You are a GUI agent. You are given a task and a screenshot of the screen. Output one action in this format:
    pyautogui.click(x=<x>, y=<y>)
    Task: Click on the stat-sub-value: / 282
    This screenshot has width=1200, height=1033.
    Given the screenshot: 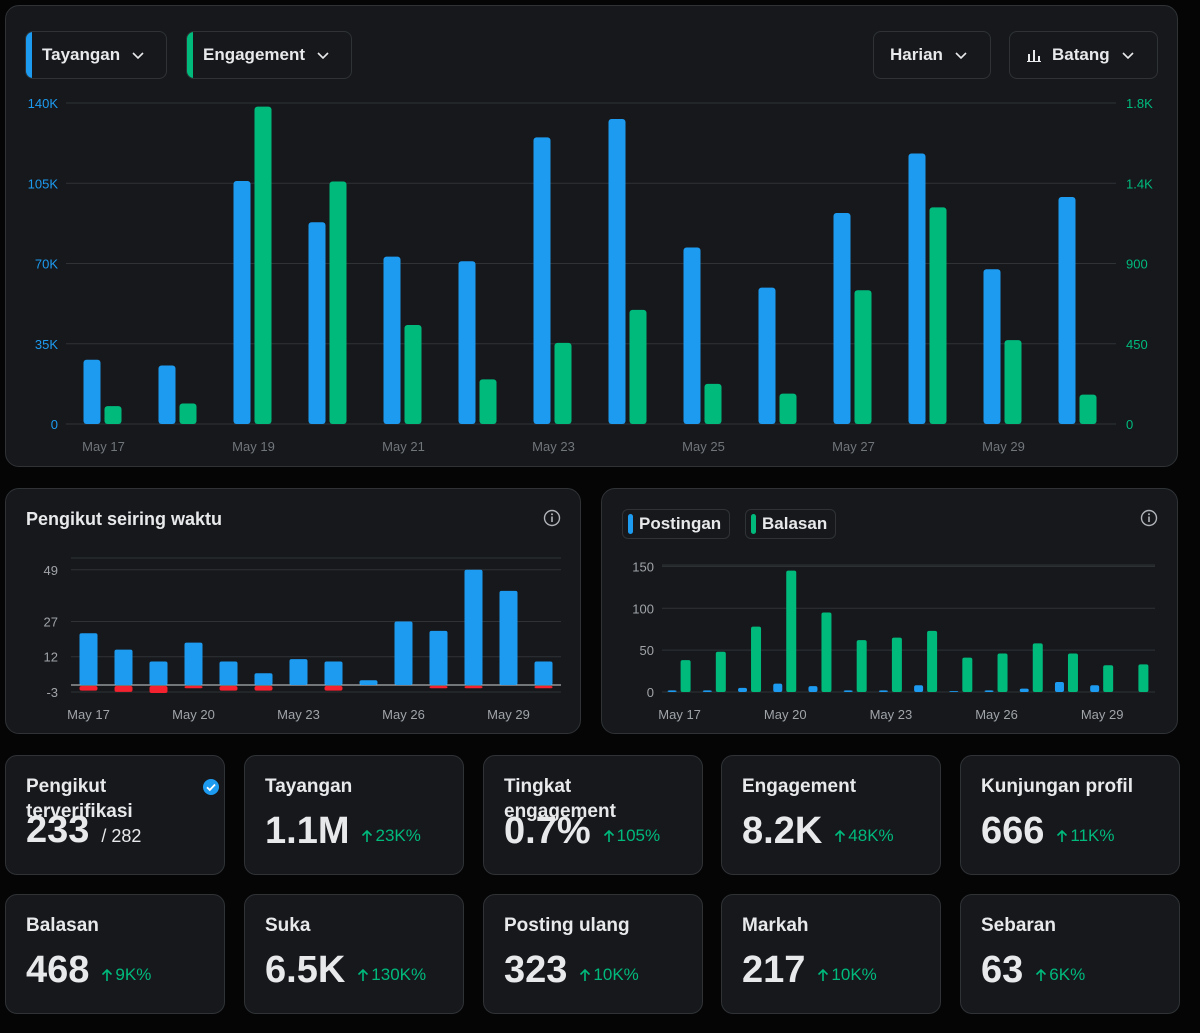 What is the action you would take?
    pyautogui.click(x=121, y=836)
    